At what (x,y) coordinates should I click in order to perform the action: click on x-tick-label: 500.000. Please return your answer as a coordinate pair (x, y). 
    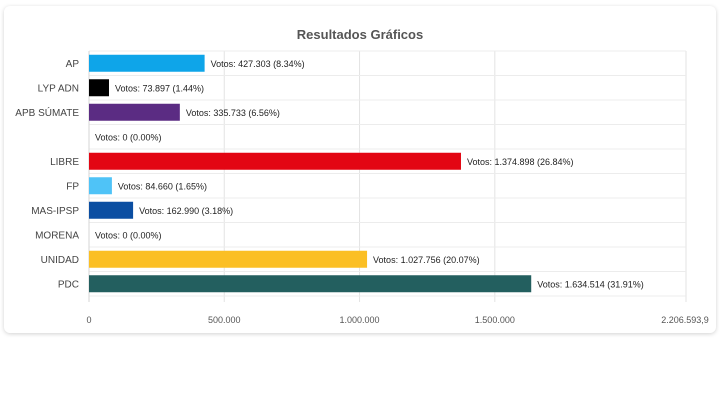
    Looking at the image, I should click on (224, 320).